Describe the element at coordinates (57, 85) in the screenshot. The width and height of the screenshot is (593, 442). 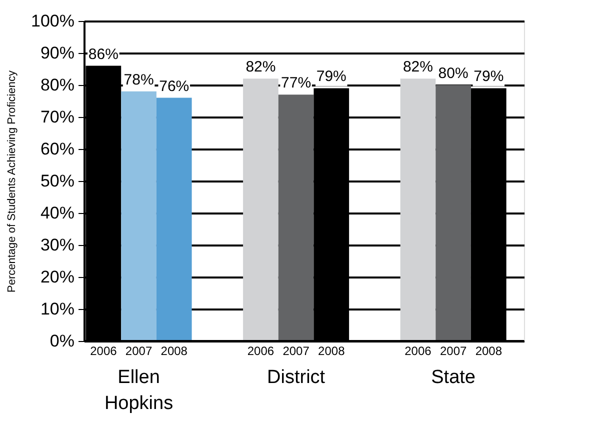
I see `y-tick-label: 80%` at that location.